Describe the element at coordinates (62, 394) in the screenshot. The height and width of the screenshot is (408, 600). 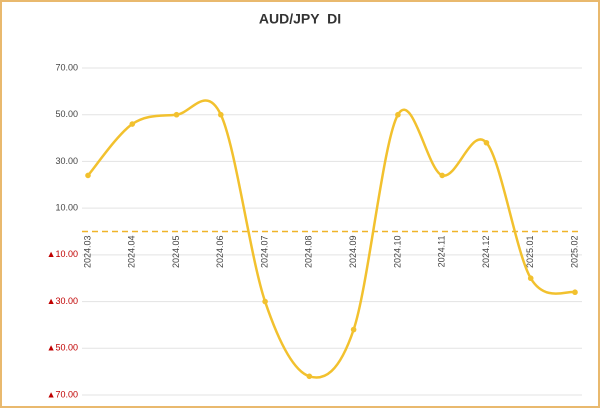
I see `y-tick-label: ▲70.00` at that location.